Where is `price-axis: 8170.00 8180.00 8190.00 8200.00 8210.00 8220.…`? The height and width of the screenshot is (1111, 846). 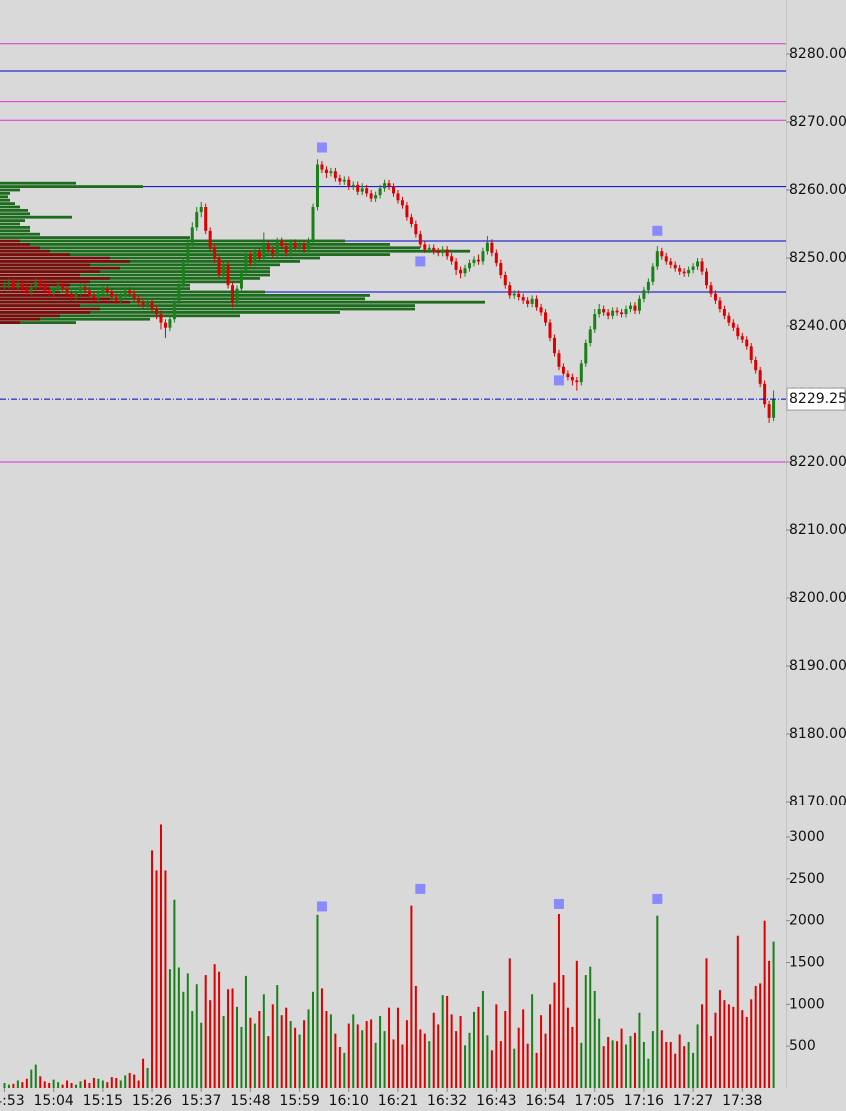 price-axis: 8170.00 8180.00 8190.00 8200.00 8210.00 8220.… is located at coordinates (816, 425).